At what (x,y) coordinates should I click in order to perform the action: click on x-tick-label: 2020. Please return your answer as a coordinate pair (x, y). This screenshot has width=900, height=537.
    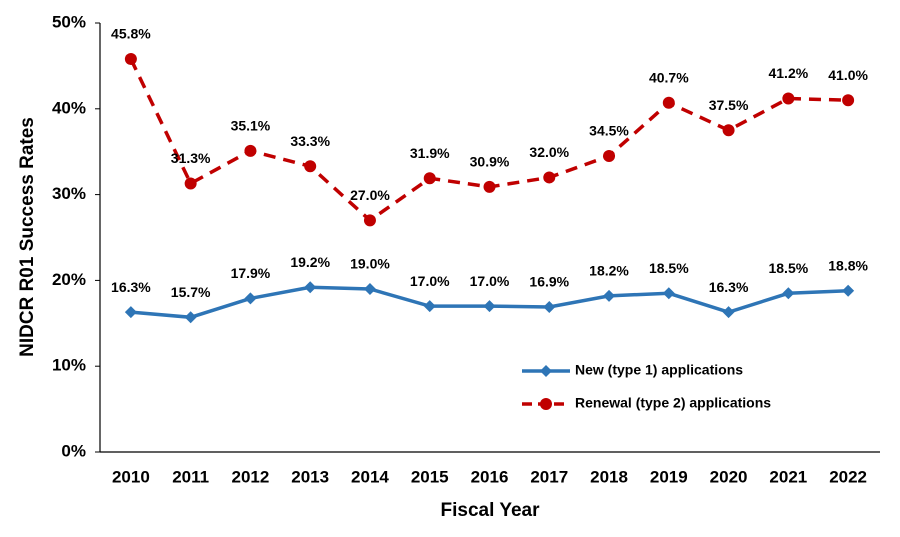
    Looking at the image, I should click on (729, 476).